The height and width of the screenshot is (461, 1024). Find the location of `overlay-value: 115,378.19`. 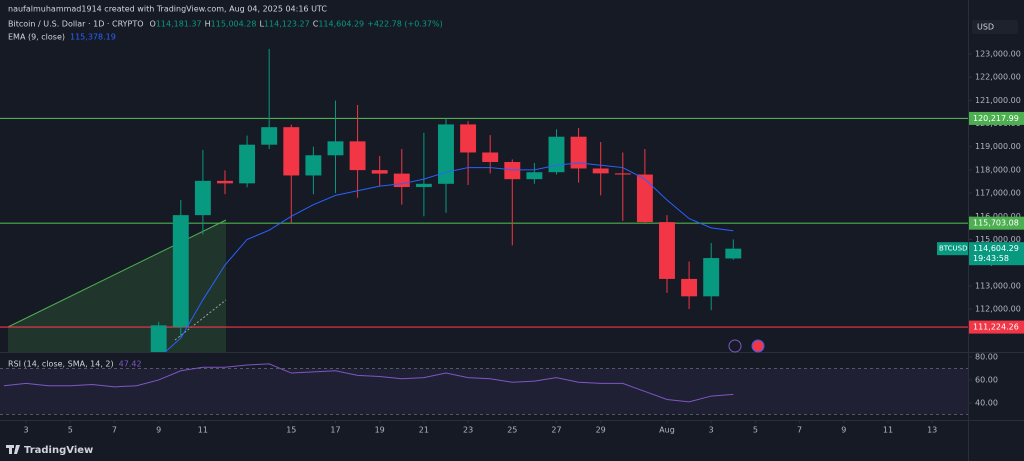

overlay-value: 115,378.19 is located at coordinates (93, 37).